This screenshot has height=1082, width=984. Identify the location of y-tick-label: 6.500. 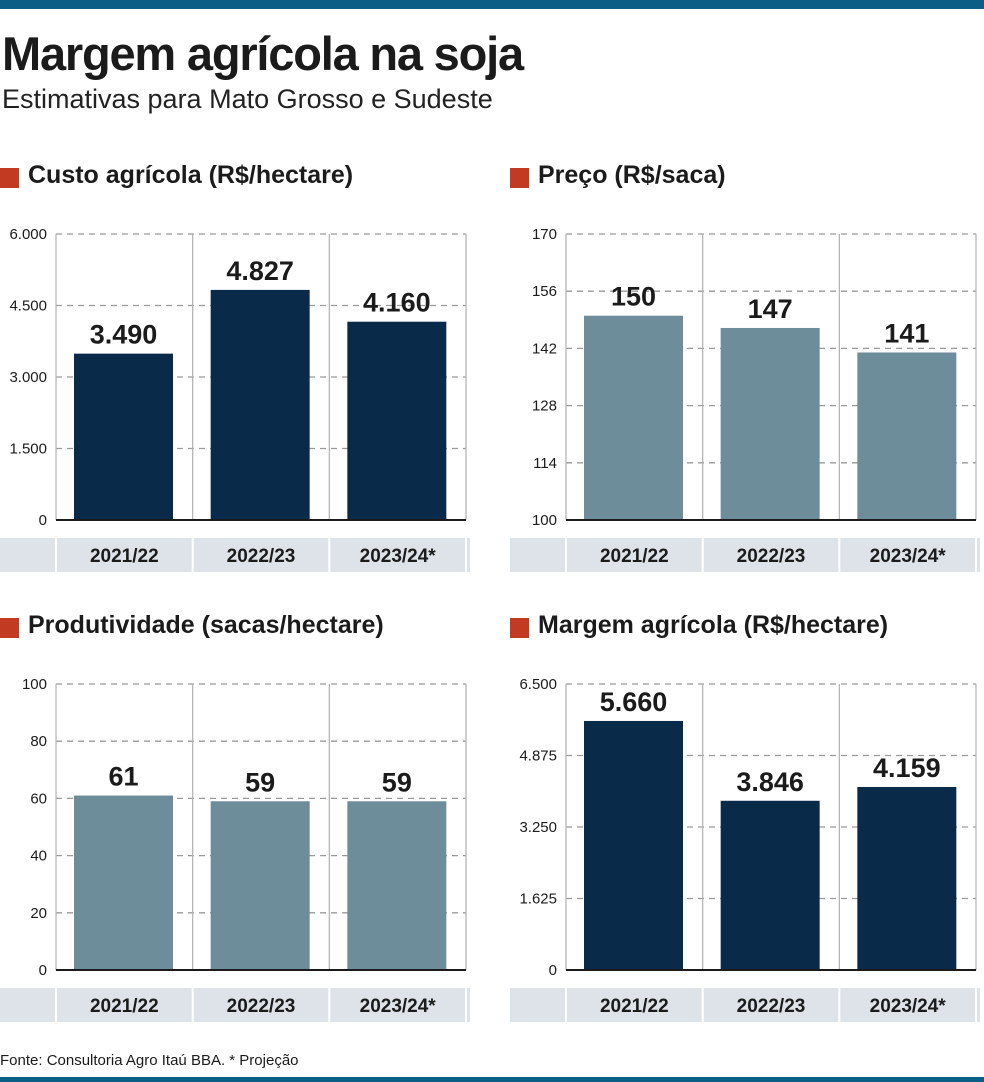
(538, 684).